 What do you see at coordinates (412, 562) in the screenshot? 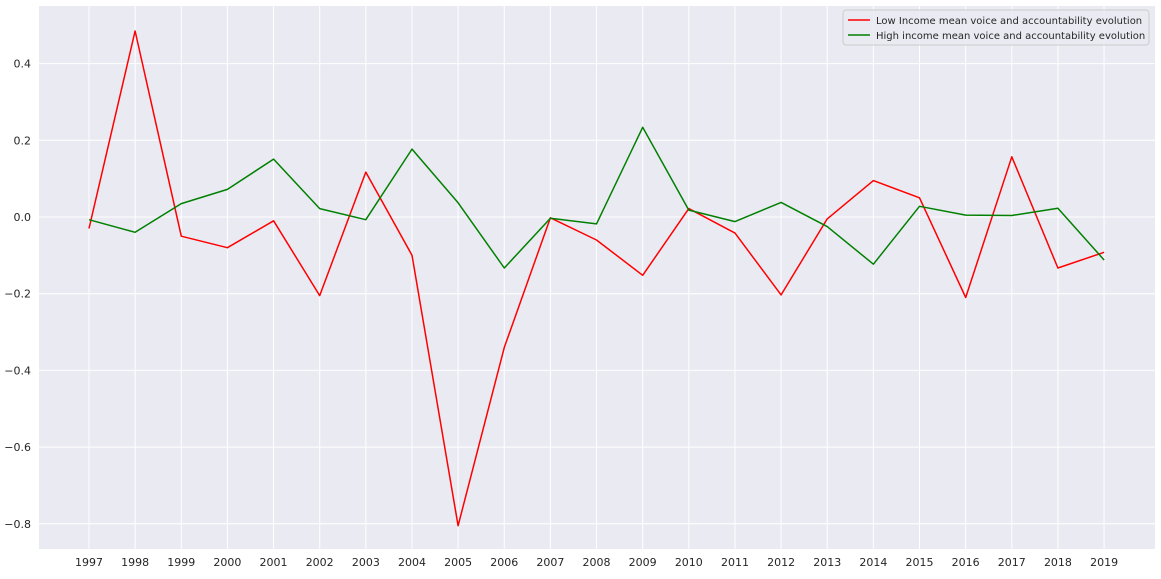
I see `x-tick-label: 2004` at bounding box center [412, 562].